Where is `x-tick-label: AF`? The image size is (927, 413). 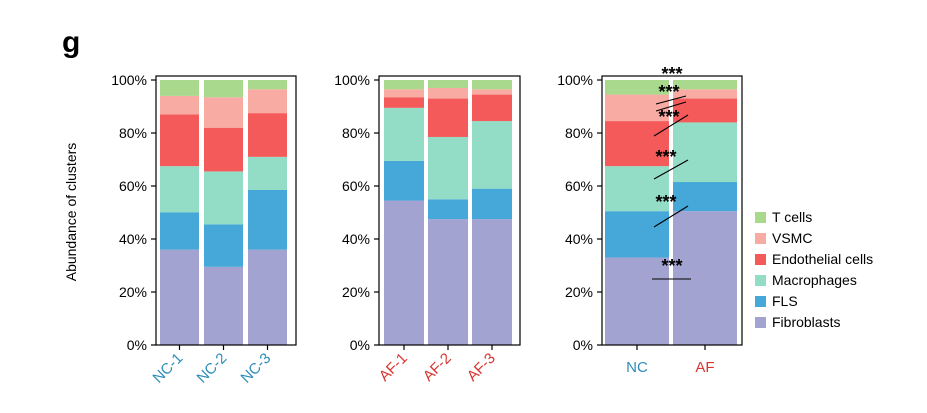
x-tick-label: AF is located at coordinates (704, 367).